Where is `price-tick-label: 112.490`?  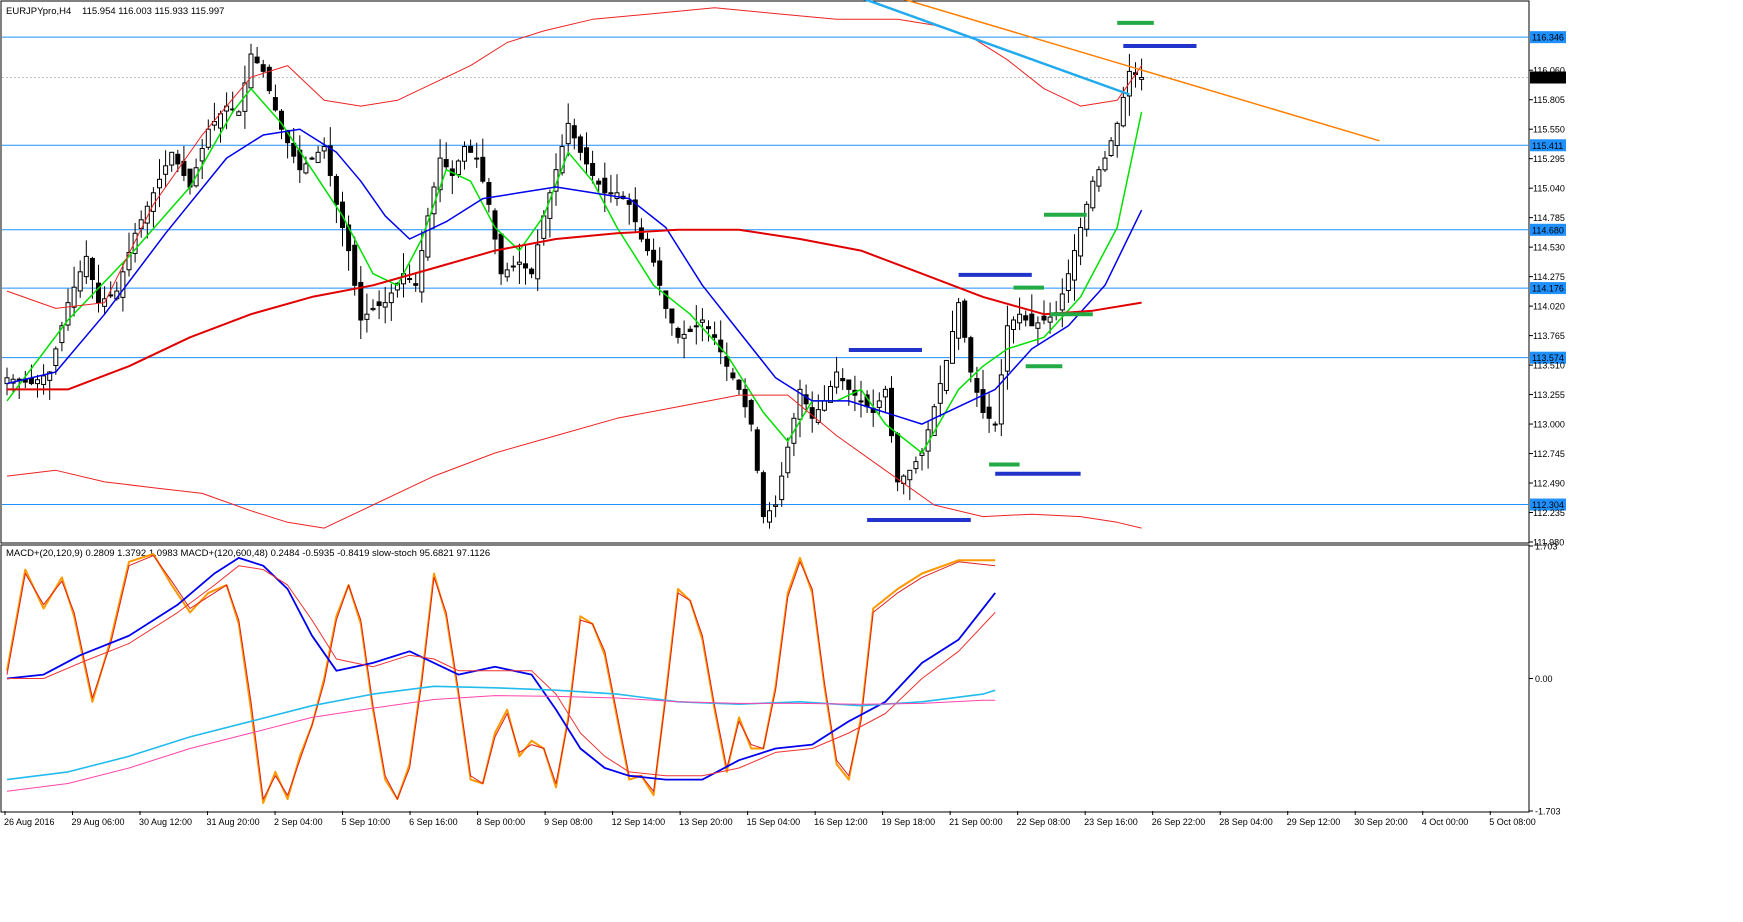
price-tick-label: 112.490 is located at coordinates (1549, 484).